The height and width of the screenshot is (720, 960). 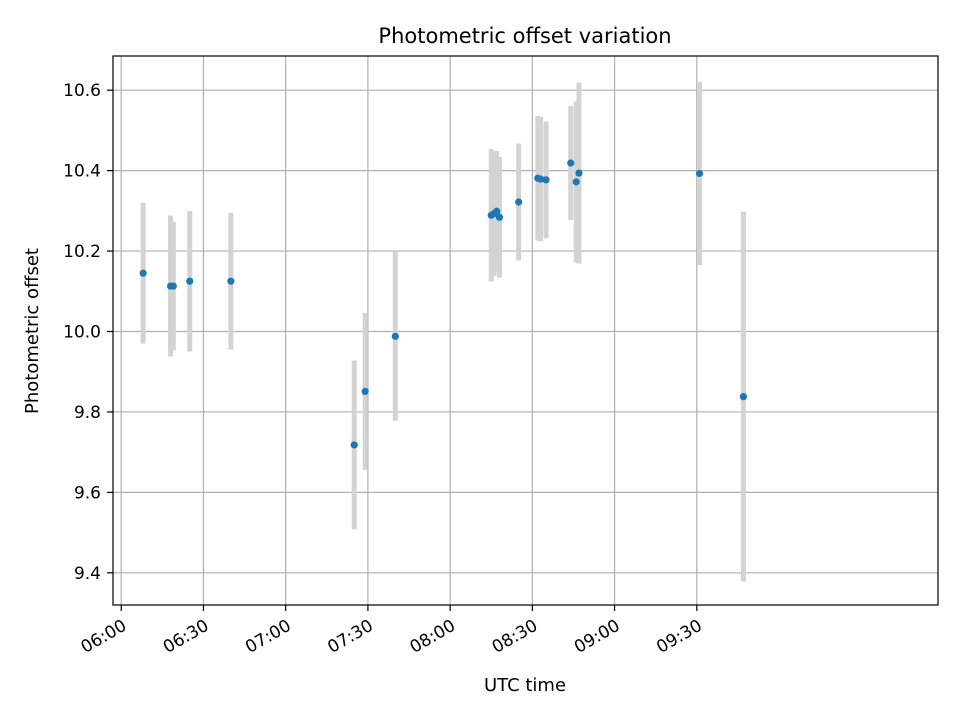 I want to click on y-tick-label: 9.6, so click(x=87, y=493).